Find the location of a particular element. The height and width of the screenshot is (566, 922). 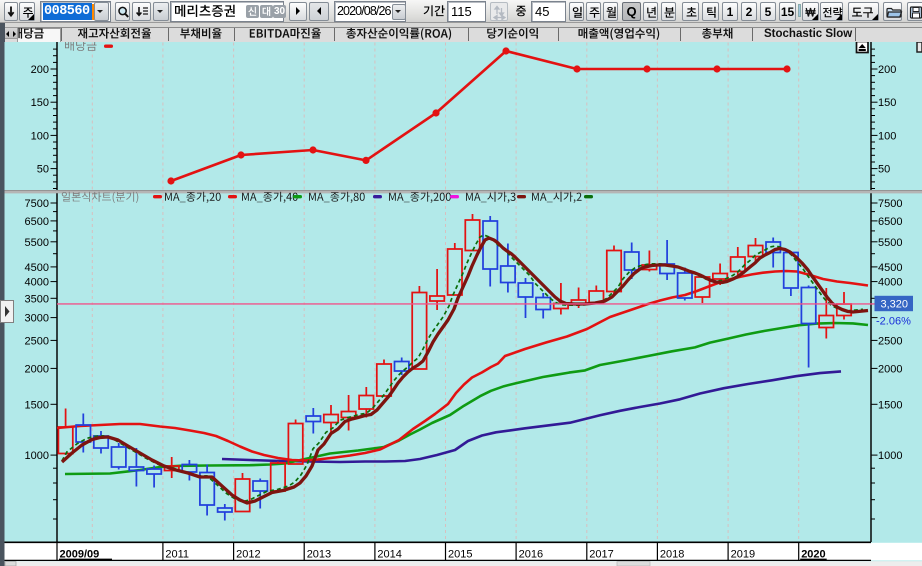

svg-text: 2019 is located at coordinates (743, 554).